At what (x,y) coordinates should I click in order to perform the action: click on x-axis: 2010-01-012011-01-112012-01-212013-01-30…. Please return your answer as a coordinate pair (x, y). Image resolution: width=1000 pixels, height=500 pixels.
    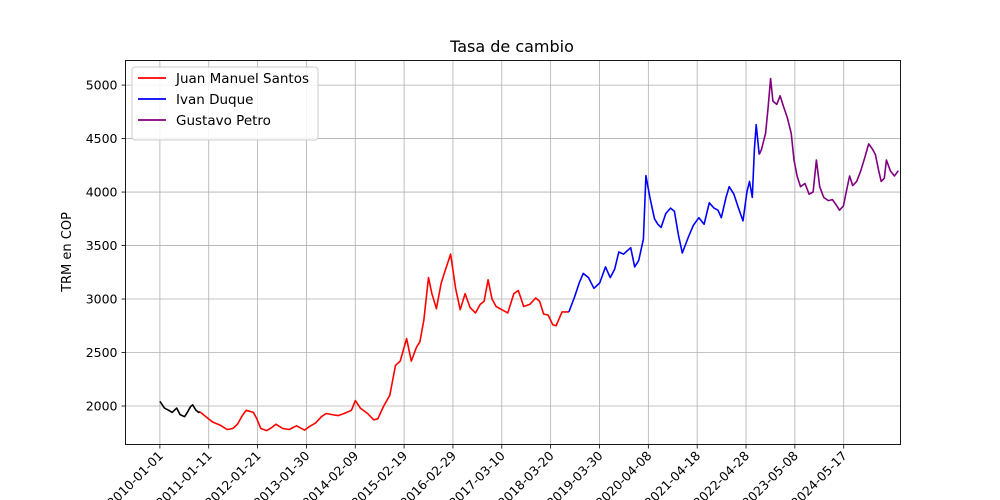
    Looking at the image, I should click on (477, 472).